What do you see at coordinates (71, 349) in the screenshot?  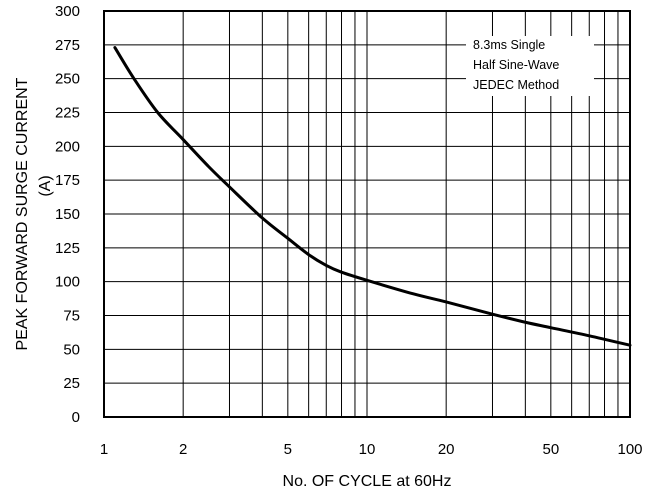 I see `y-tick-label: 50` at bounding box center [71, 349].